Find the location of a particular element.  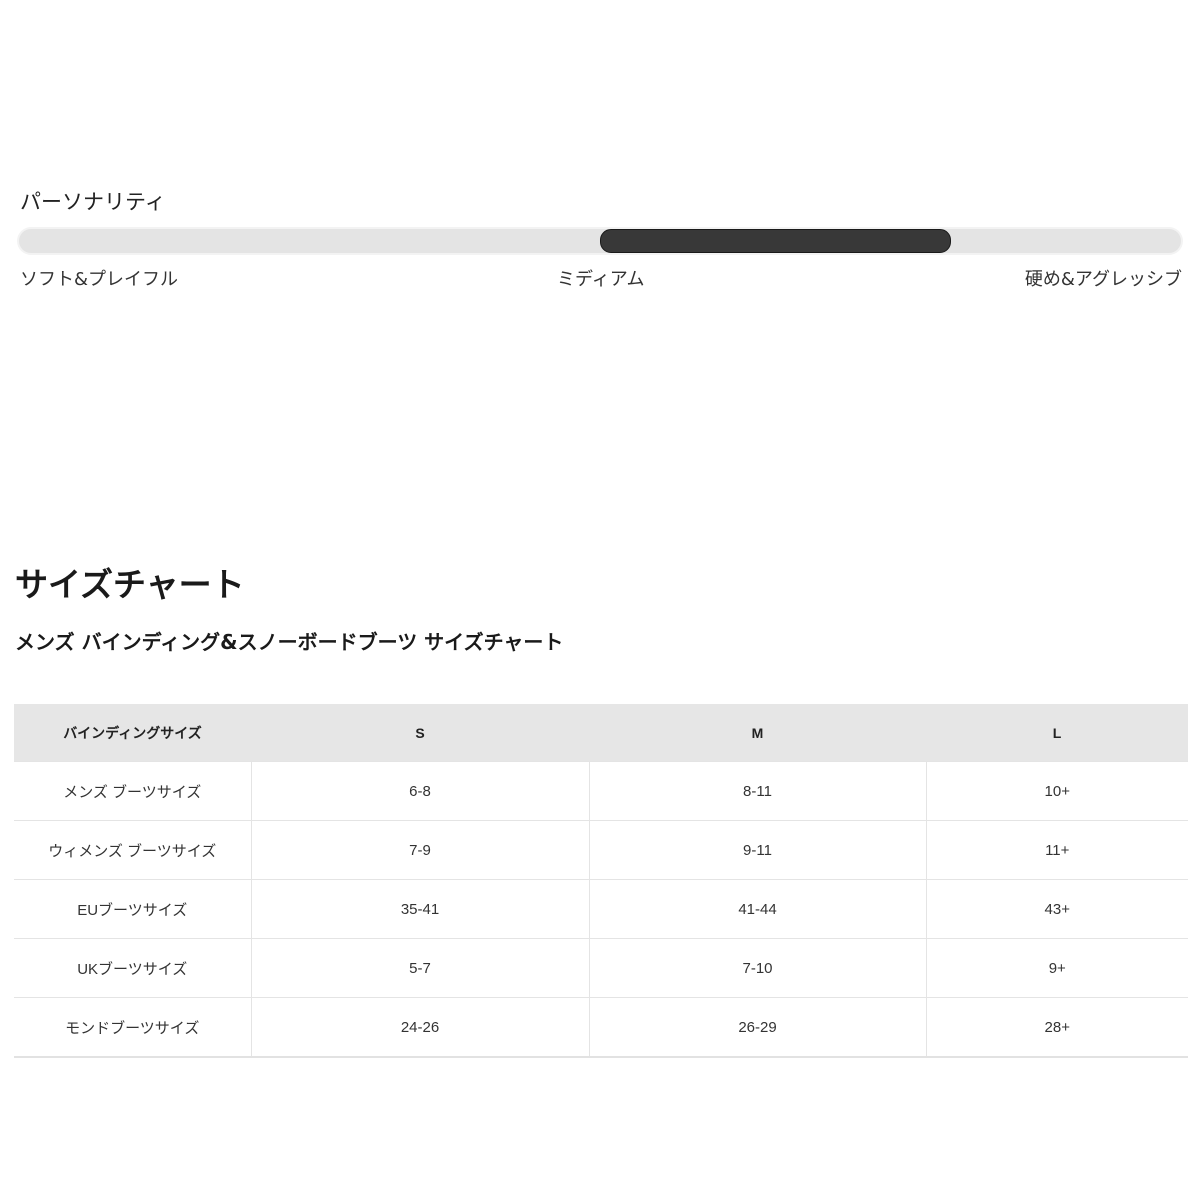

label-stiff-aggressive: 硬め&アグレッシブ is located at coordinates (1103, 279).